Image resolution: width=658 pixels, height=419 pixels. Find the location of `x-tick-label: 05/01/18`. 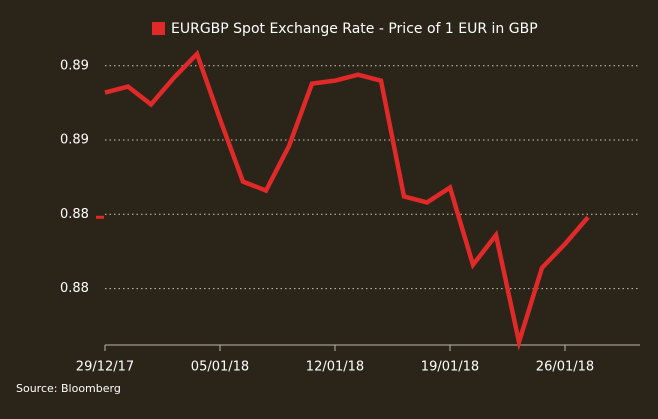

x-tick-label: 05/01/18 is located at coordinates (220, 367).